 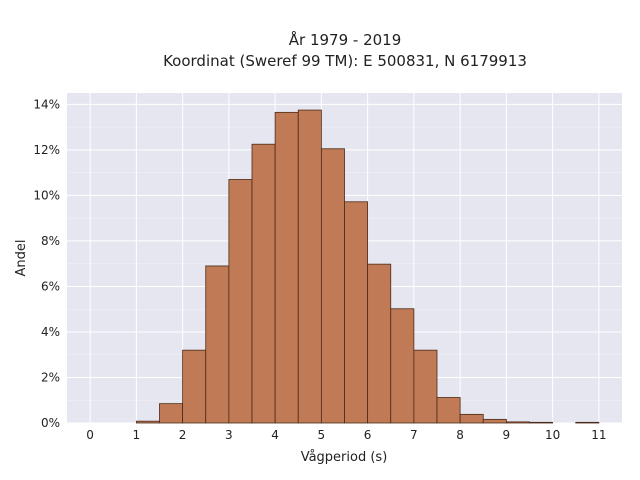 What do you see at coordinates (46, 150) in the screenshot?
I see `y-tick-label: 12%` at bounding box center [46, 150].